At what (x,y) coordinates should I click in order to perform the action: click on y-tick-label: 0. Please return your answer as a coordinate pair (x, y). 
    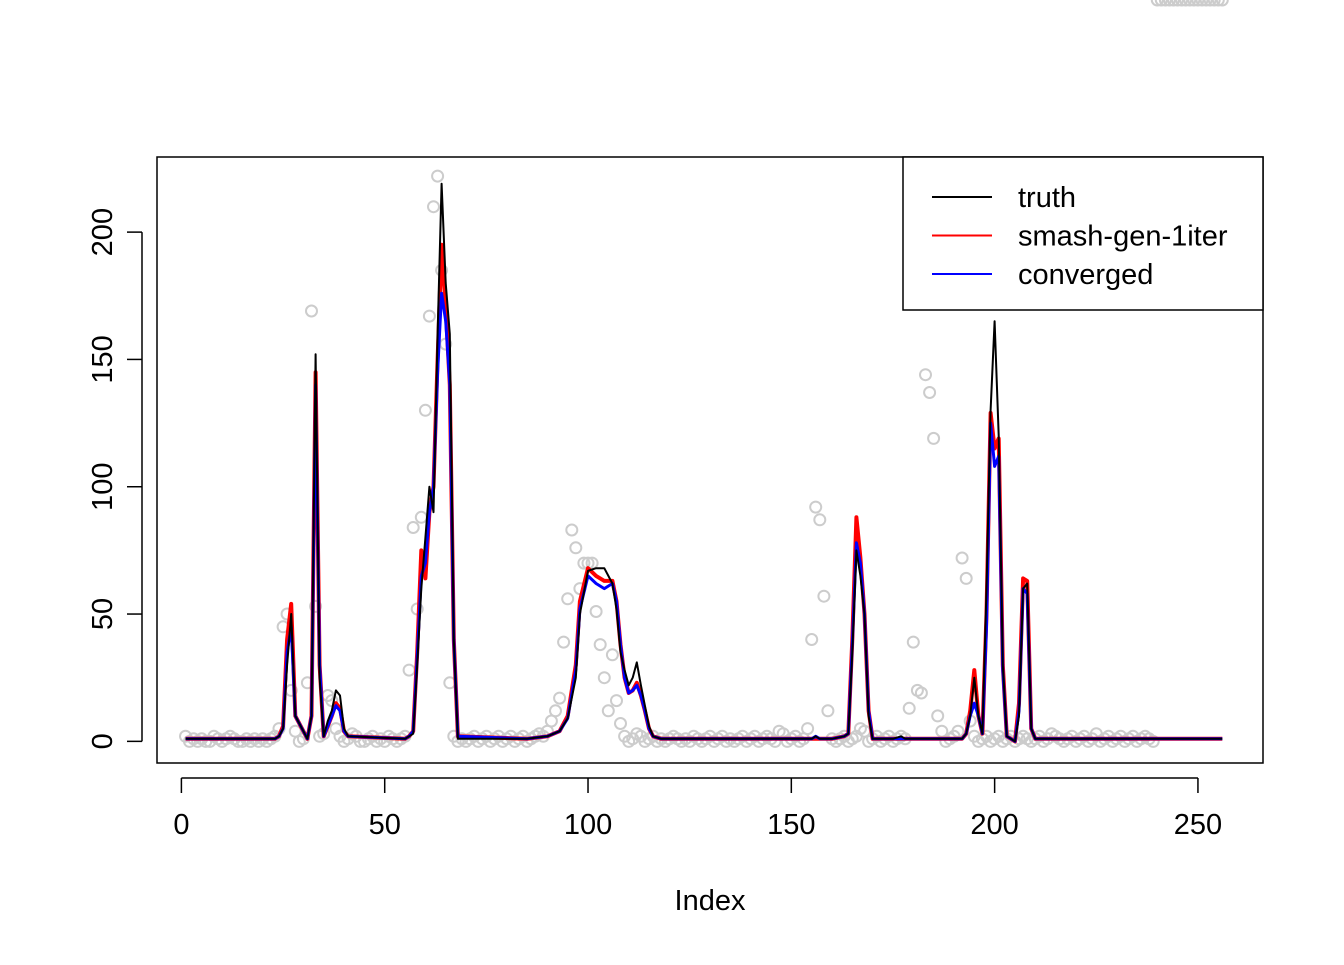
    Looking at the image, I should click on (103, 741).